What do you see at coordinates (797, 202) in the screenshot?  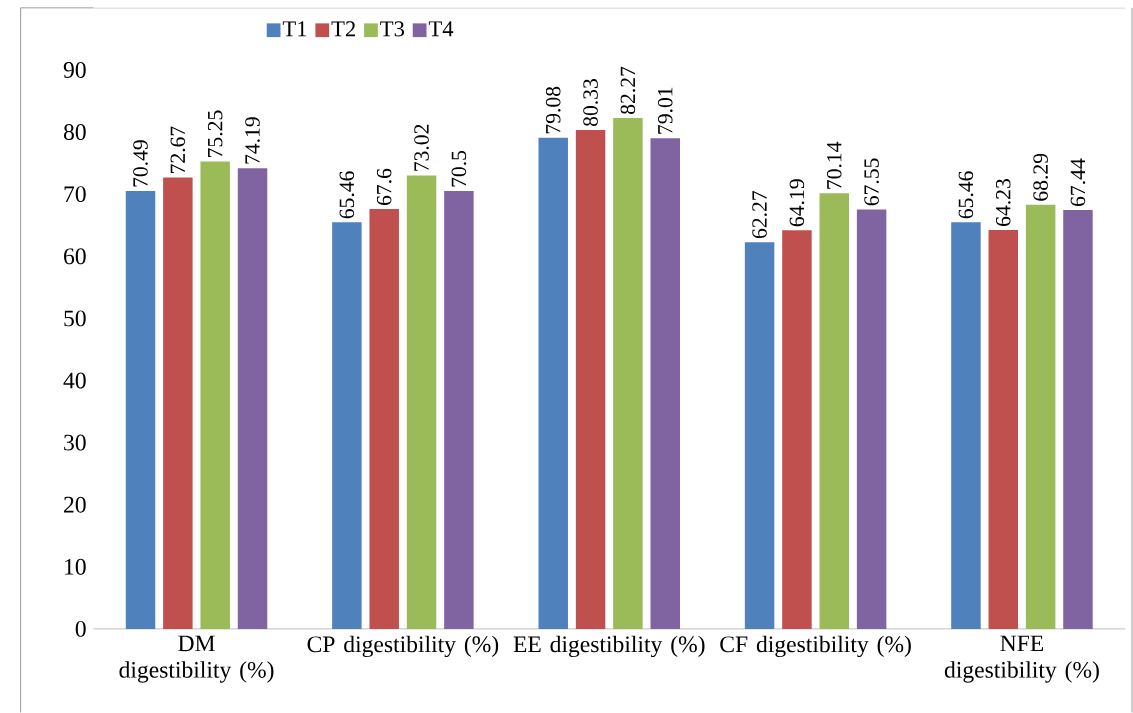 I see `data-label: 64.19` at bounding box center [797, 202].